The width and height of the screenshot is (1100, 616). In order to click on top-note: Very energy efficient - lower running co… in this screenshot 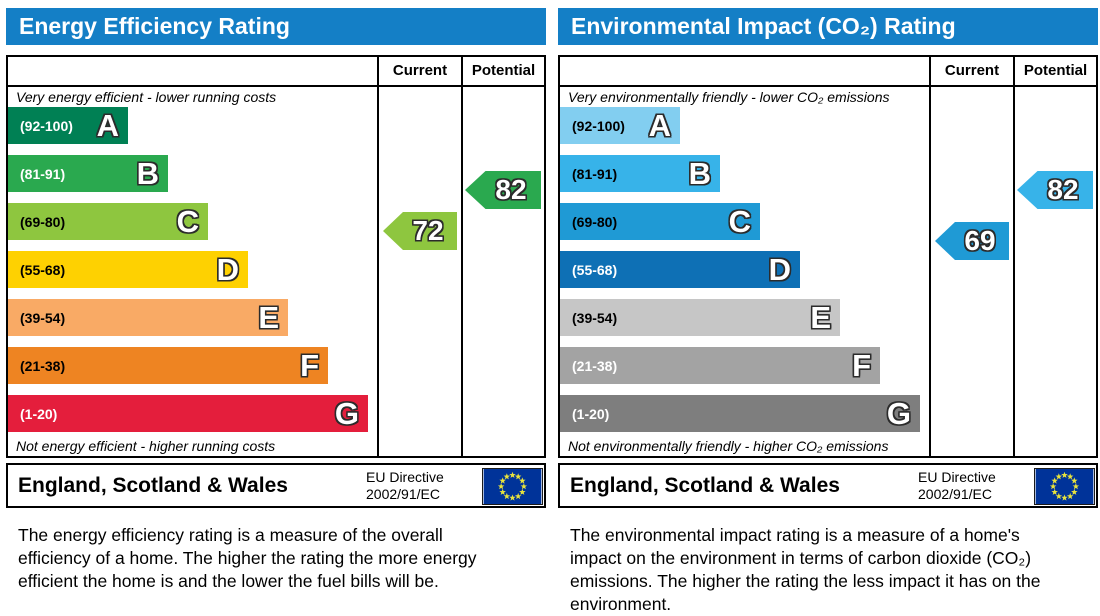, I will do `click(146, 97)`.